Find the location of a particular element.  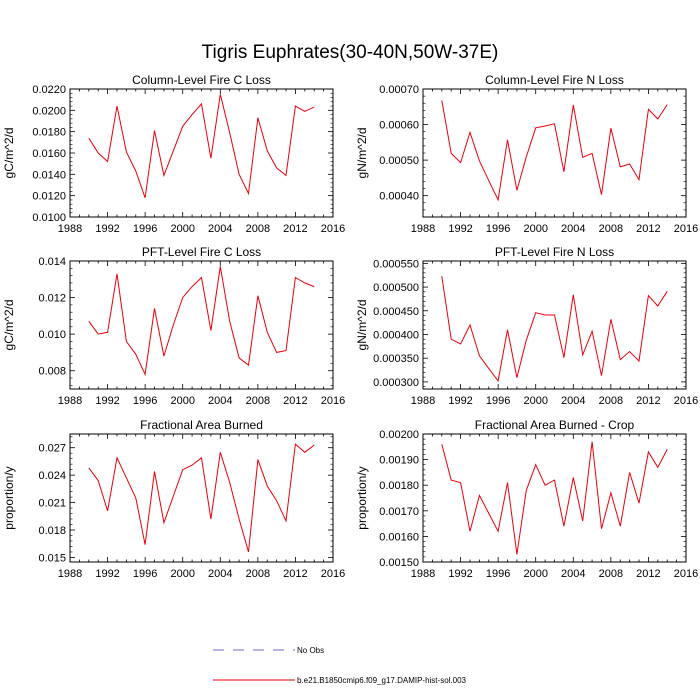

y-tick-label: 0.0100 is located at coordinates (49, 218).